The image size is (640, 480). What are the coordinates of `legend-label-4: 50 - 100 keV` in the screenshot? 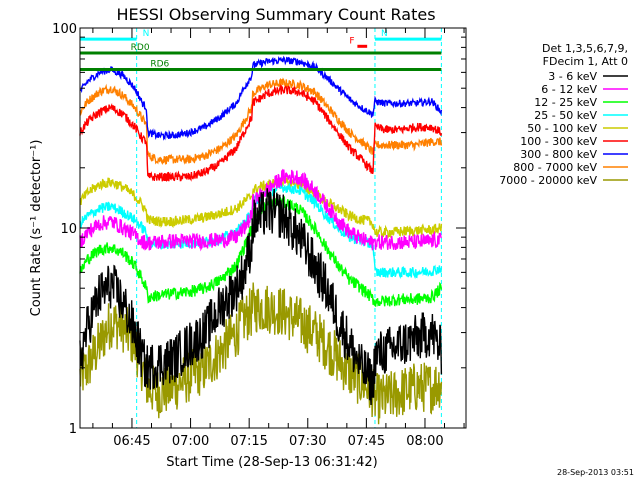 It's located at (562, 128).